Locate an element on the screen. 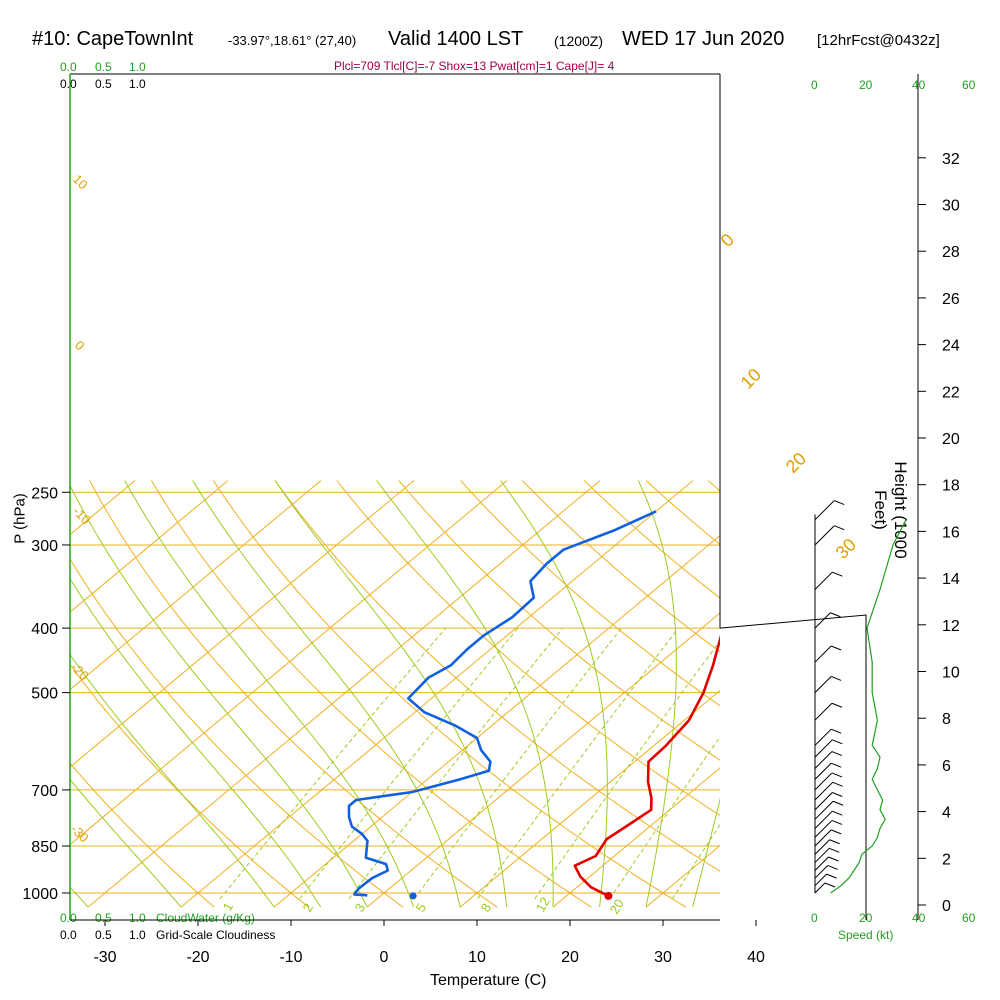 The image size is (1000, 1000). height-tick-label: 2 is located at coordinates (946, 859).